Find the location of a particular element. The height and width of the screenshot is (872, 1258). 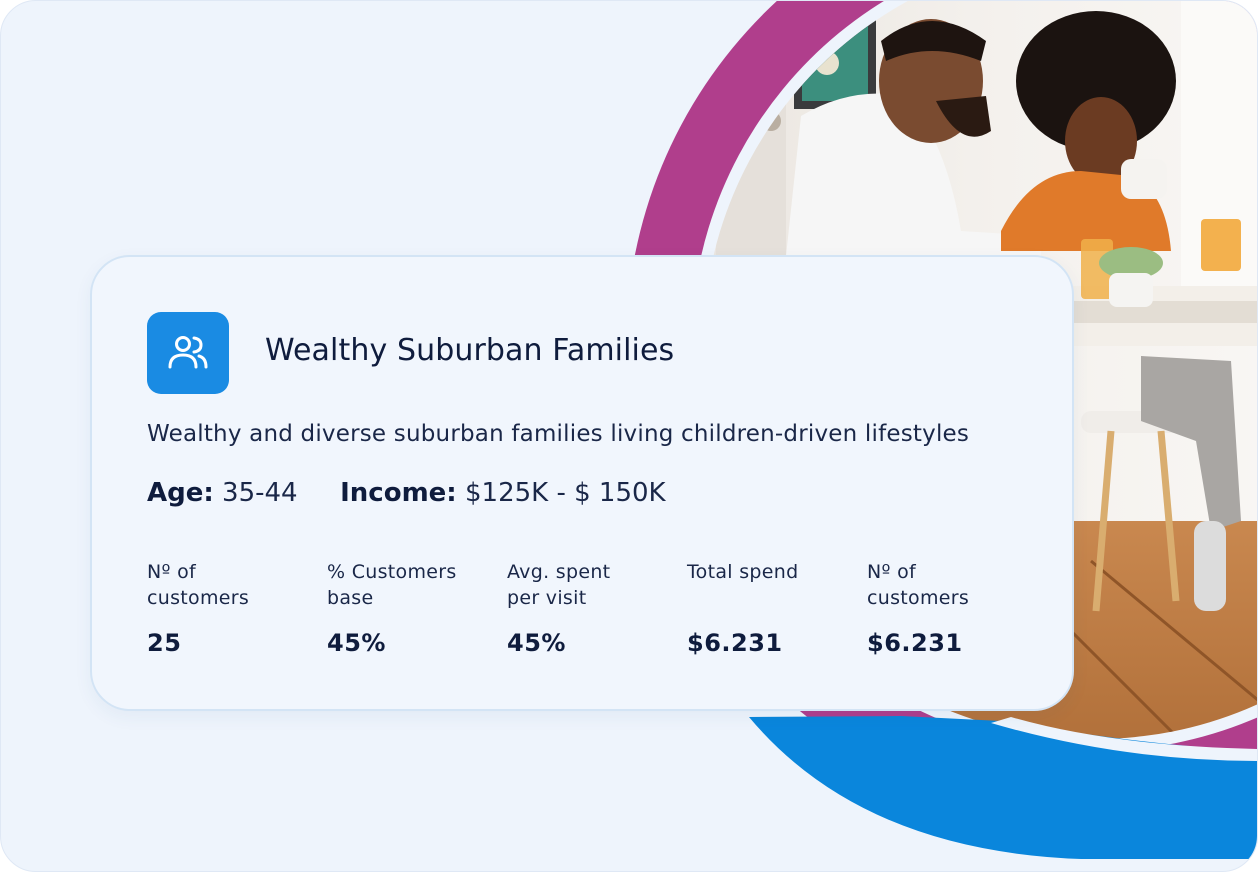

stat-customers-count-2: Nº of customers $6.231 is located at coordinates (952, 608).